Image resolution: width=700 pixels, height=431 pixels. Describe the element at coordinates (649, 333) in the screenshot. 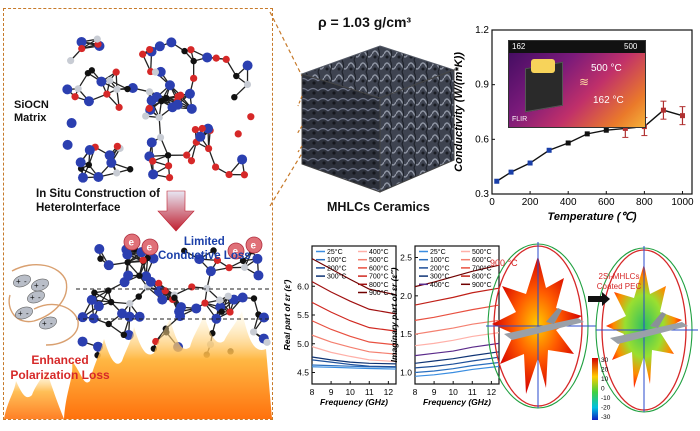

I see `aircraft-right-icon` at that location.